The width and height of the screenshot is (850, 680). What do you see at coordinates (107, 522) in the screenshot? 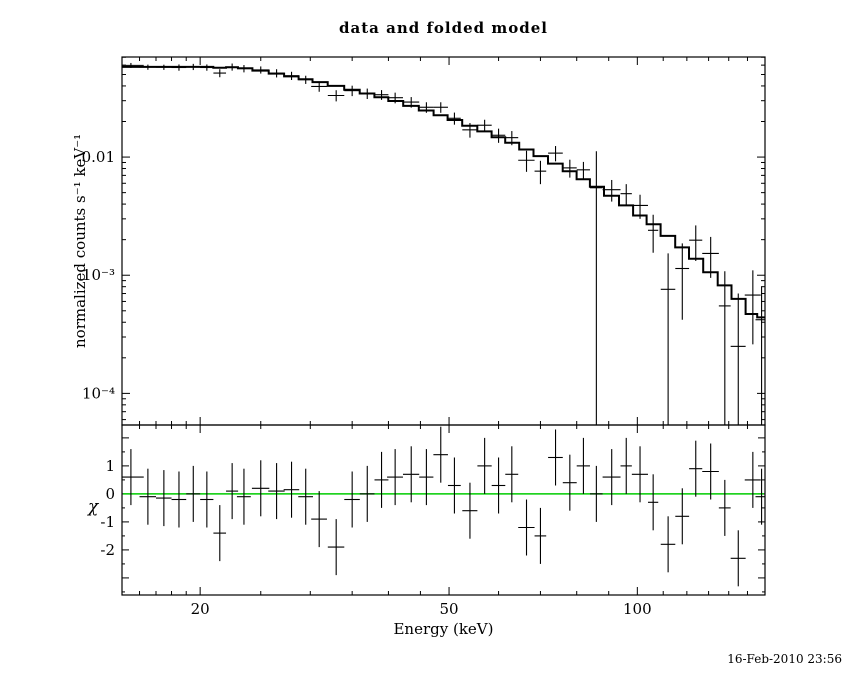
I see `svg-text: -1` at bounding box center [107, 522].